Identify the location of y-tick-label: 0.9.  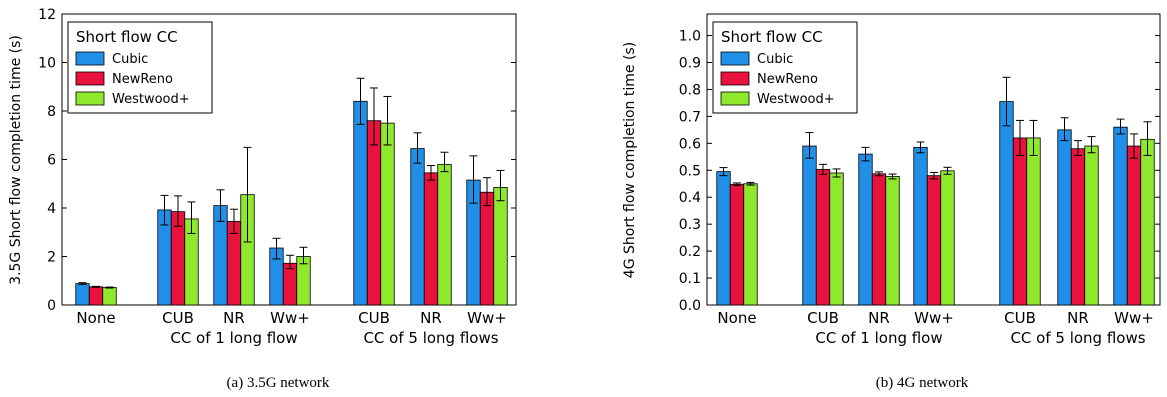
(690, 64).